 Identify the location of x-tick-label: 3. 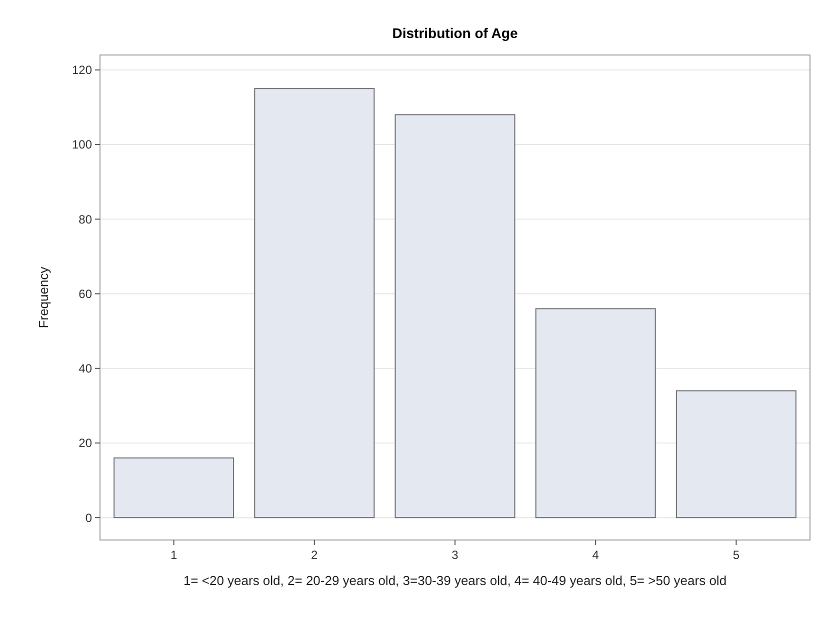
(455, 555).